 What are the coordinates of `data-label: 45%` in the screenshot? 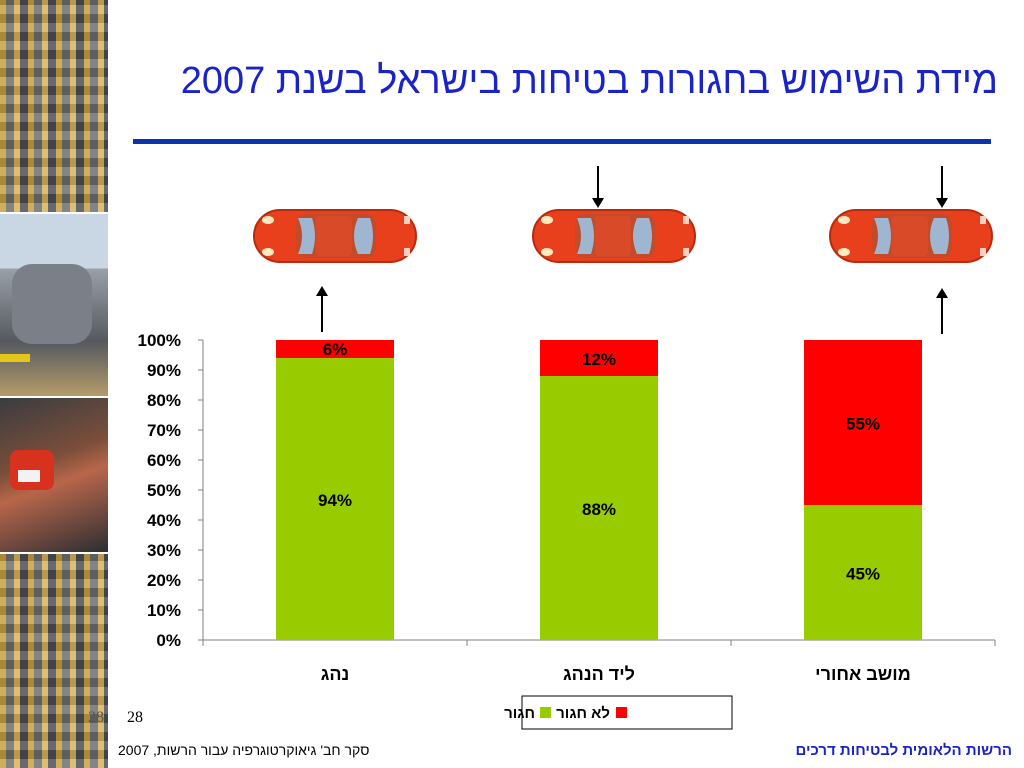 It's located at (863, 574).